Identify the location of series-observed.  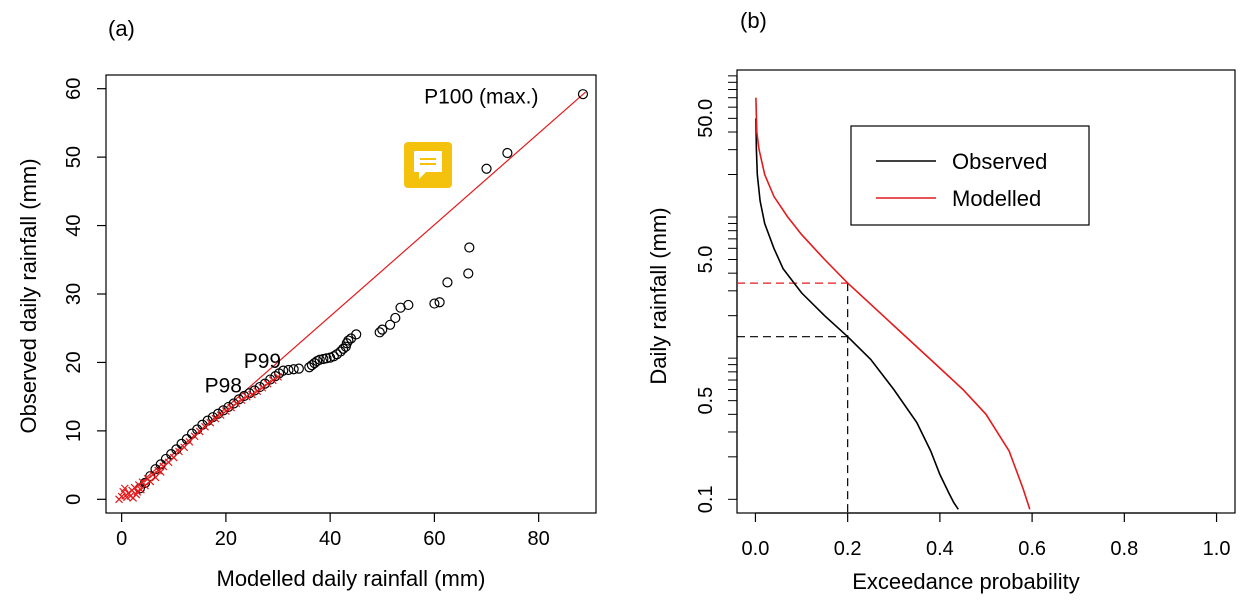
(857, 314).